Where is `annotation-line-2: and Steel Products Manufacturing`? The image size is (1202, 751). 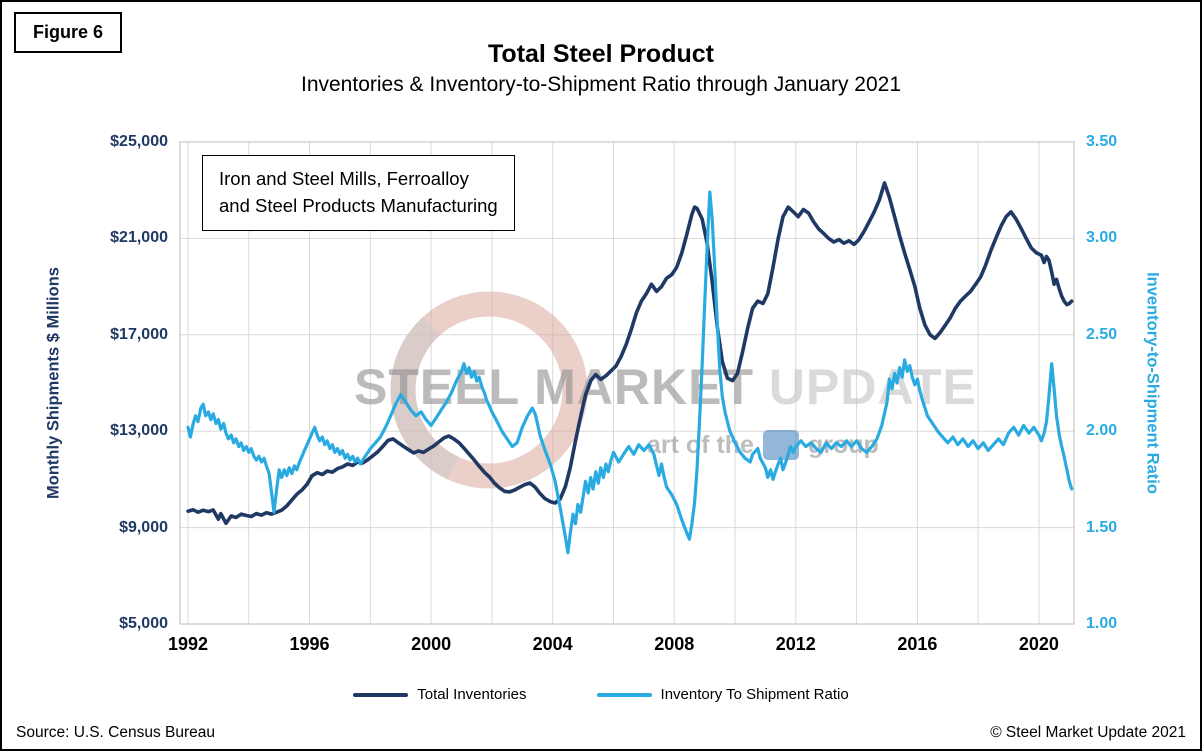
annotation-line-2: and Steel Products Manufacturing is located at coordinates (358, 205).